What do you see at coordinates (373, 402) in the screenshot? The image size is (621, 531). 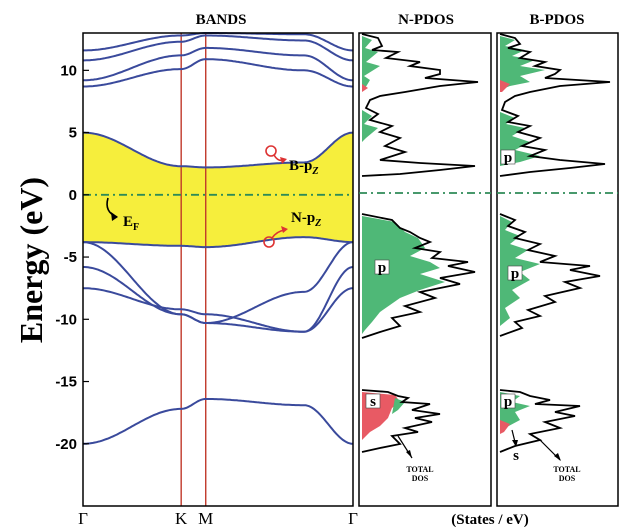 I see `n-pdos-s-label: s` at bounding box center [373, 402].